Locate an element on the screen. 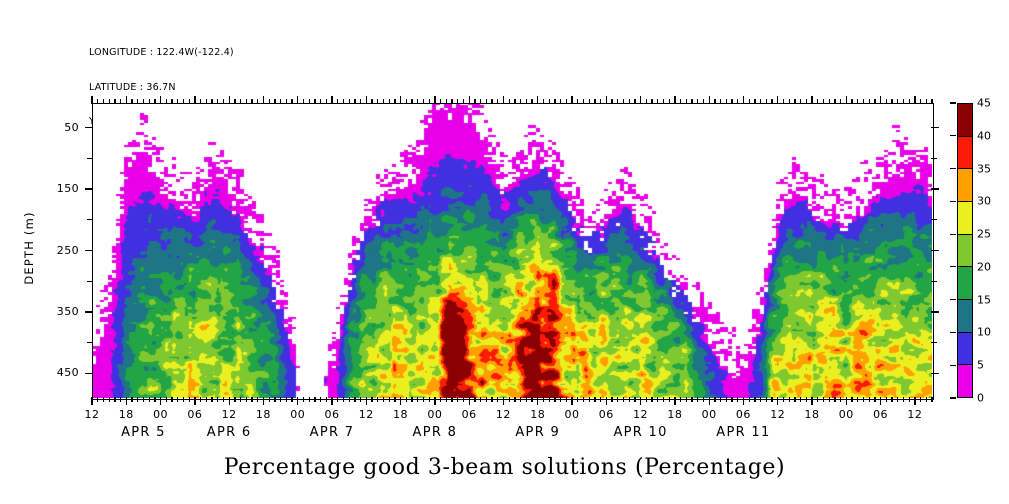  colorbar-tick-label: 25 is located at coordinates (984, 234).